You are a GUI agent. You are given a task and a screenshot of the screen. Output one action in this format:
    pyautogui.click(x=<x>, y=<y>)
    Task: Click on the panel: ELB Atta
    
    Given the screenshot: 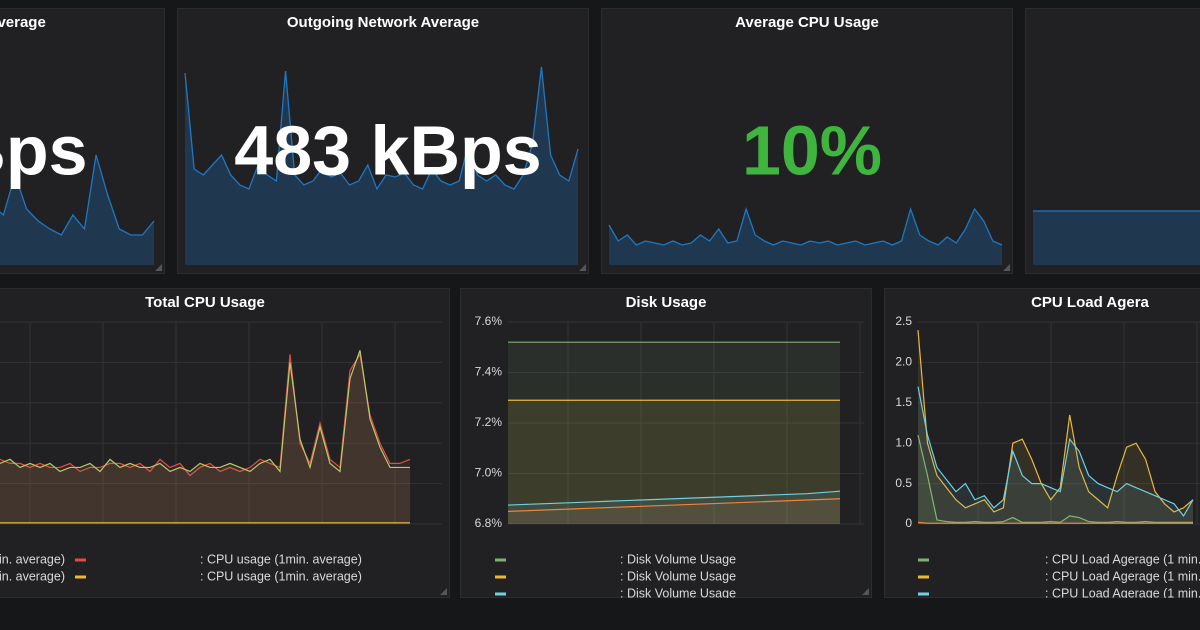 What is the action you would take?
    pyautogui.click(x=1112, y=141)
    